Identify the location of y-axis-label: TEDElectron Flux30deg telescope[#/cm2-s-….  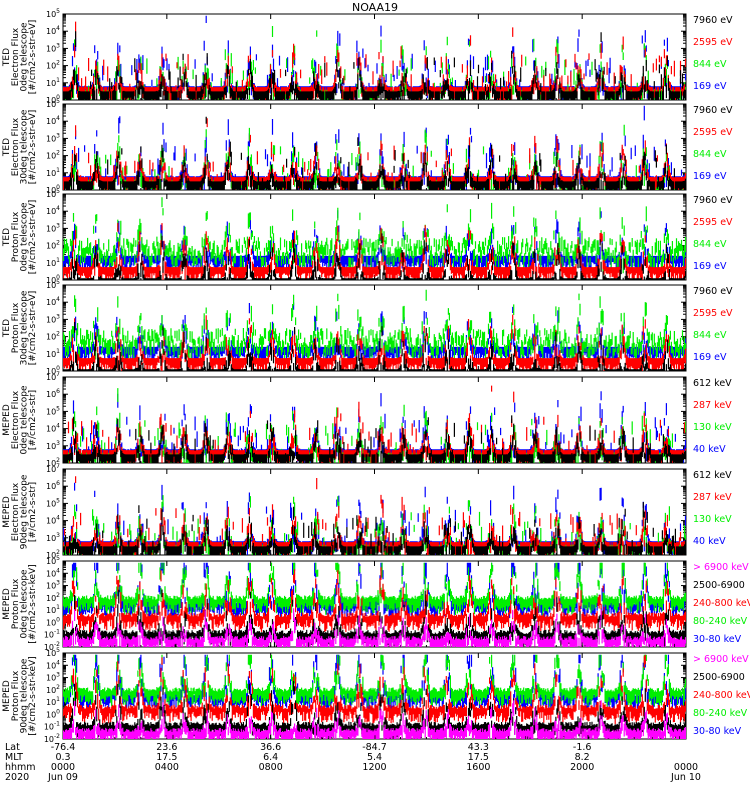
(20, 146).